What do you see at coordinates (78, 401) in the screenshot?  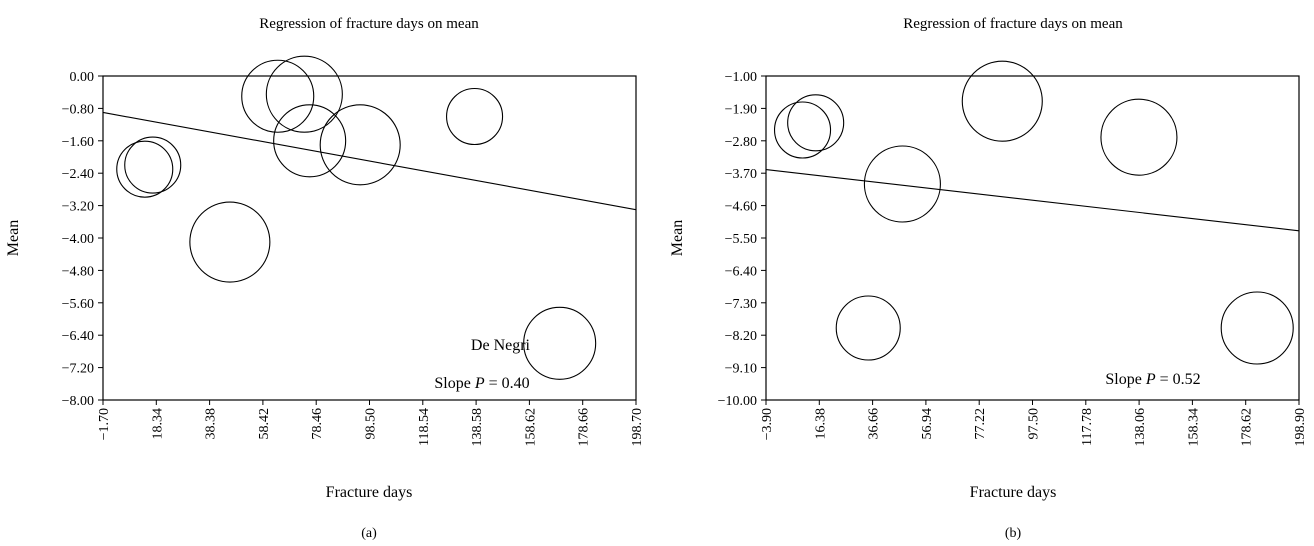 I see `y-tick-label: −8.00` at bounding box center [78, 401].